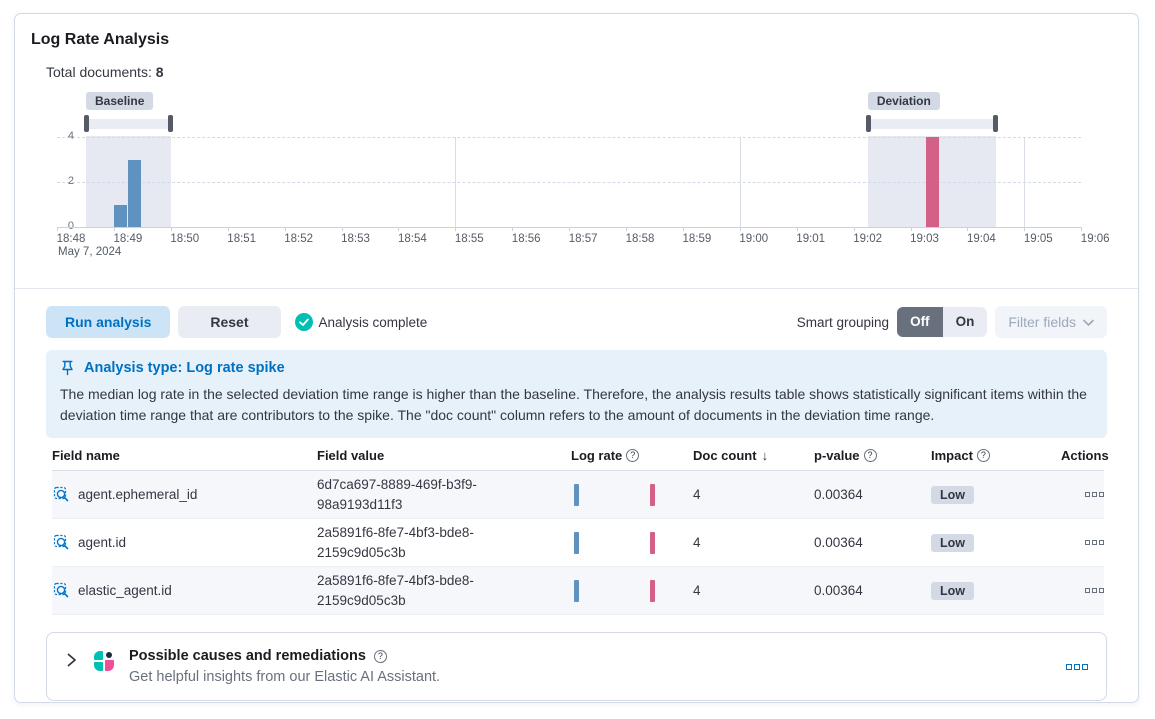 This screenshot has height=719, width=1155. I want to click on field-name-cell: agent.ephemeral_id, so click(138, 495).